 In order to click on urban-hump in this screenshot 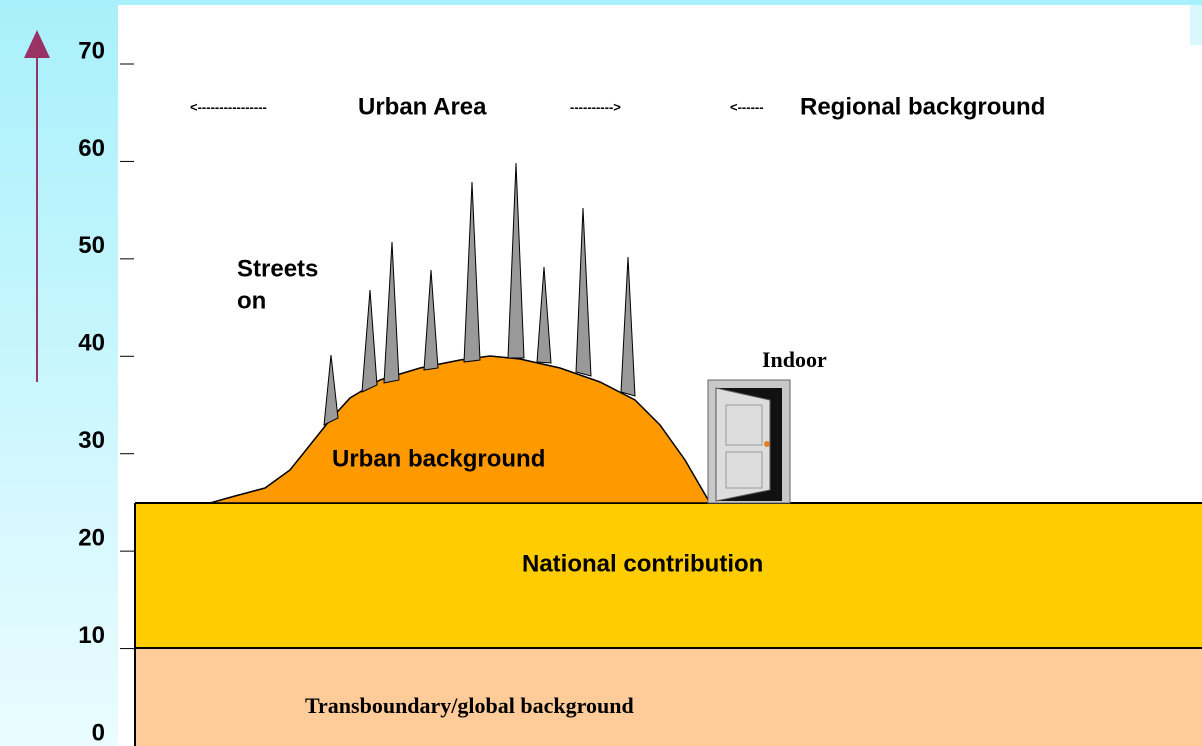, I will do `click(460, 429)`.